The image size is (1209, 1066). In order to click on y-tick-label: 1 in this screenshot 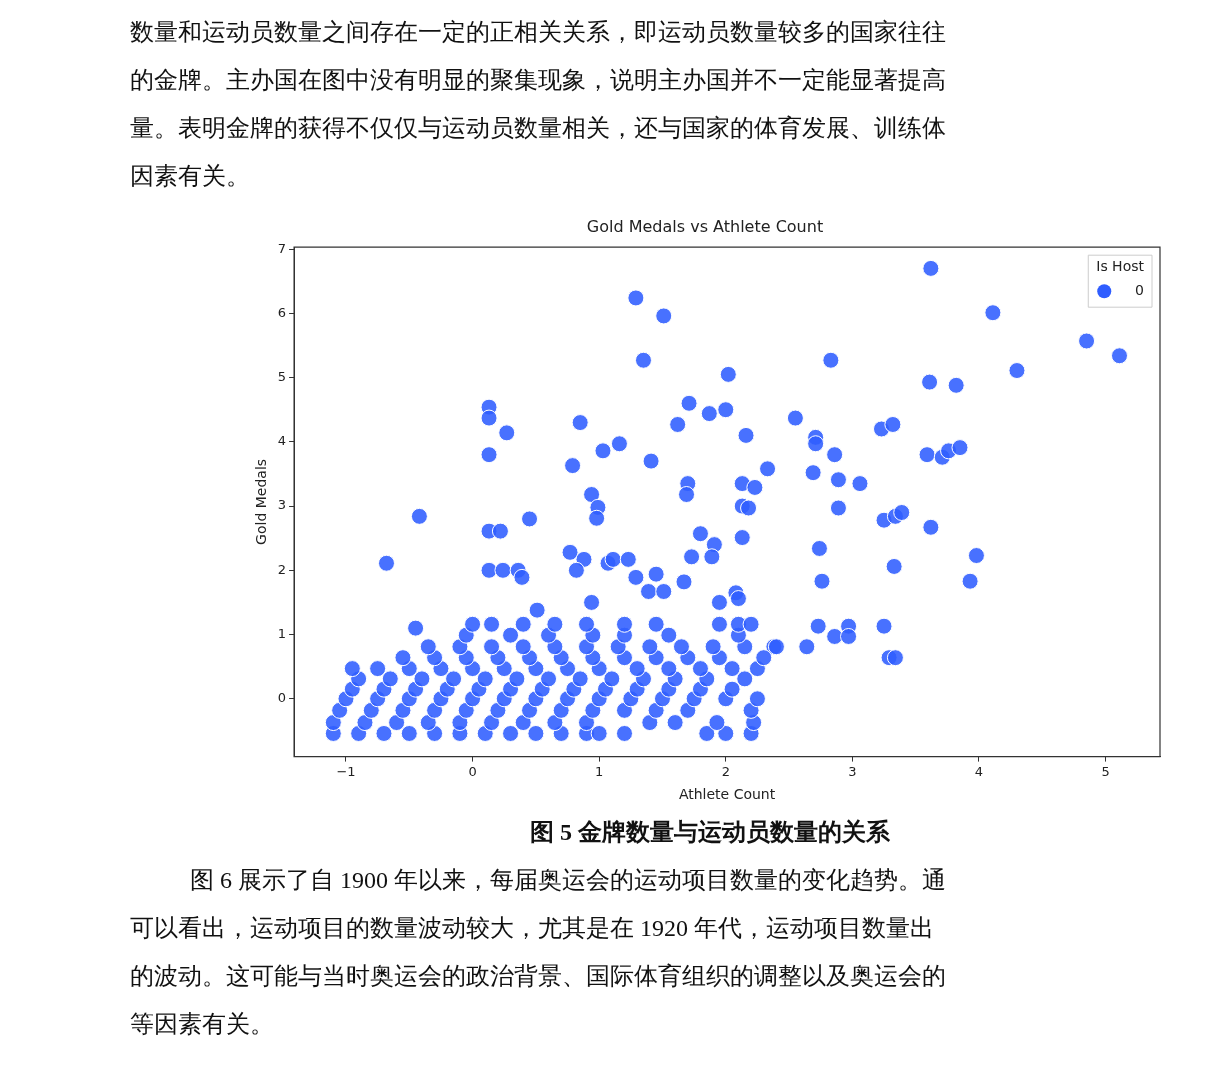, I will do `click(282, 633)`.